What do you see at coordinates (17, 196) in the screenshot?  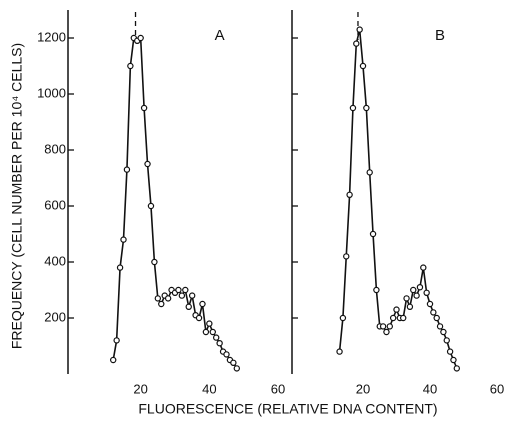 I see `y-axis-label: FREQUENCY (CELL NUMBER PER 10⁴ CELLS)` at bounding box center [17, 196].